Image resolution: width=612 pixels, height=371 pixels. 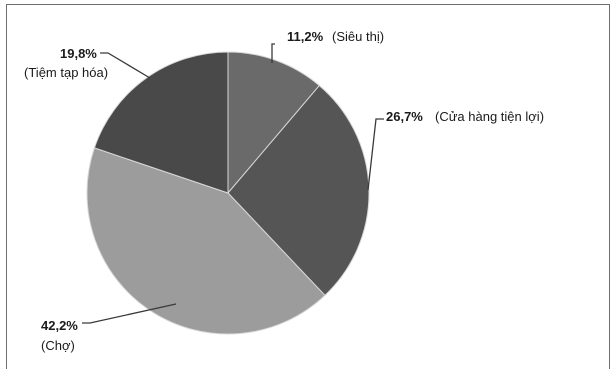 What do you see at coordinates (125, 65) in the screenshot?
I see `leader-line-tiem-tap-hoa` at bounding box center [125, 65].